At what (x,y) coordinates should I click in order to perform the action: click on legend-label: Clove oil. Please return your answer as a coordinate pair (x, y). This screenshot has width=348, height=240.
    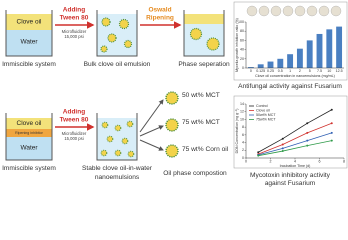
    Looking at the image, I should click on (263, 110).